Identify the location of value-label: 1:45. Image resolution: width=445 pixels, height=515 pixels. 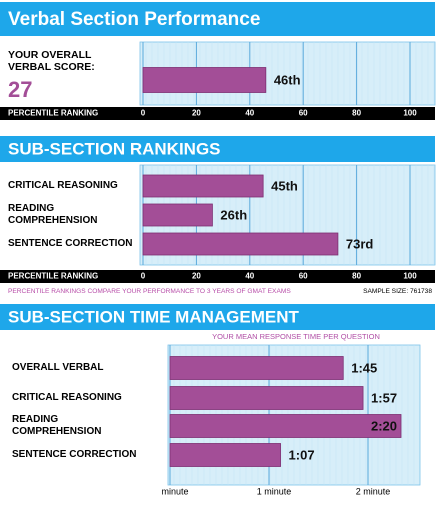
(364, 367).